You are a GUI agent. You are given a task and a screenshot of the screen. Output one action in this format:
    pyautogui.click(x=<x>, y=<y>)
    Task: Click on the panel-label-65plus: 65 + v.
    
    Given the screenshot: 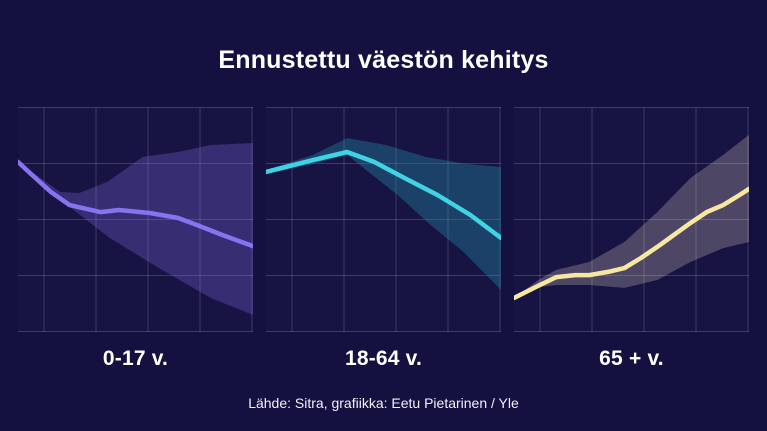 What is the action you would take?
    pyautogui.click(x=631, y=358)
    